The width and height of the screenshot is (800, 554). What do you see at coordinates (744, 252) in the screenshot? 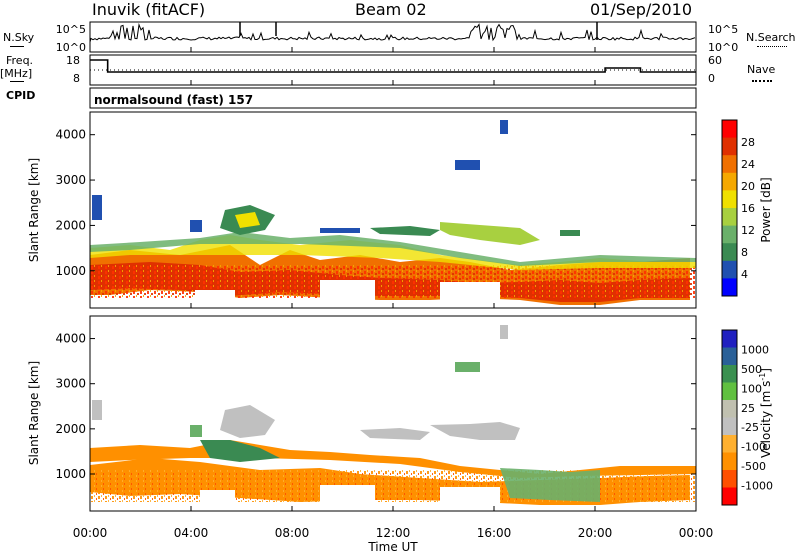
I see `colorbar-tick-label: 8` at bounding box center [744, 252].